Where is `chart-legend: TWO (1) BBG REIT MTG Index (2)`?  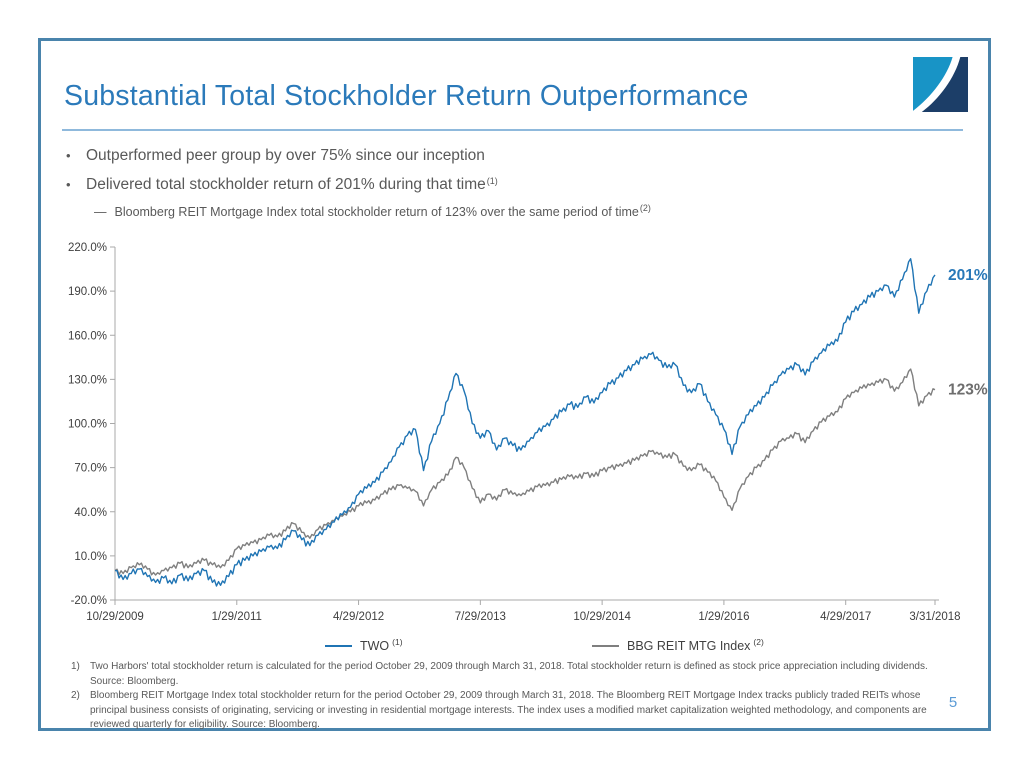
chart-legend: TWO (1) BBG REIT MTG Index (2) is located at coordinates (512, 647).